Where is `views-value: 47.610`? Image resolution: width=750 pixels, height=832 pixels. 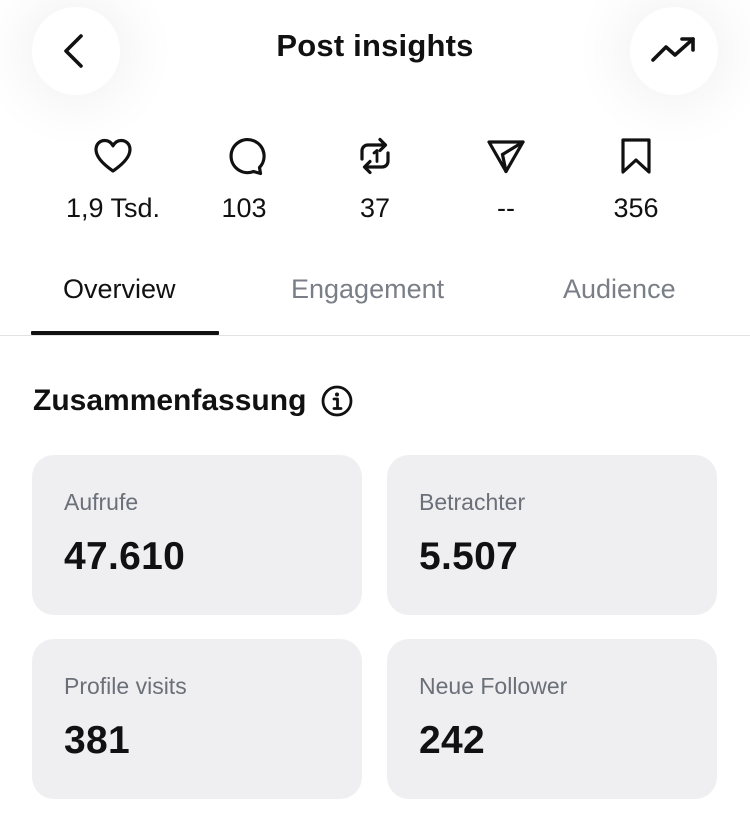
views-value: 47.610 is located at coordinates (125, 556).